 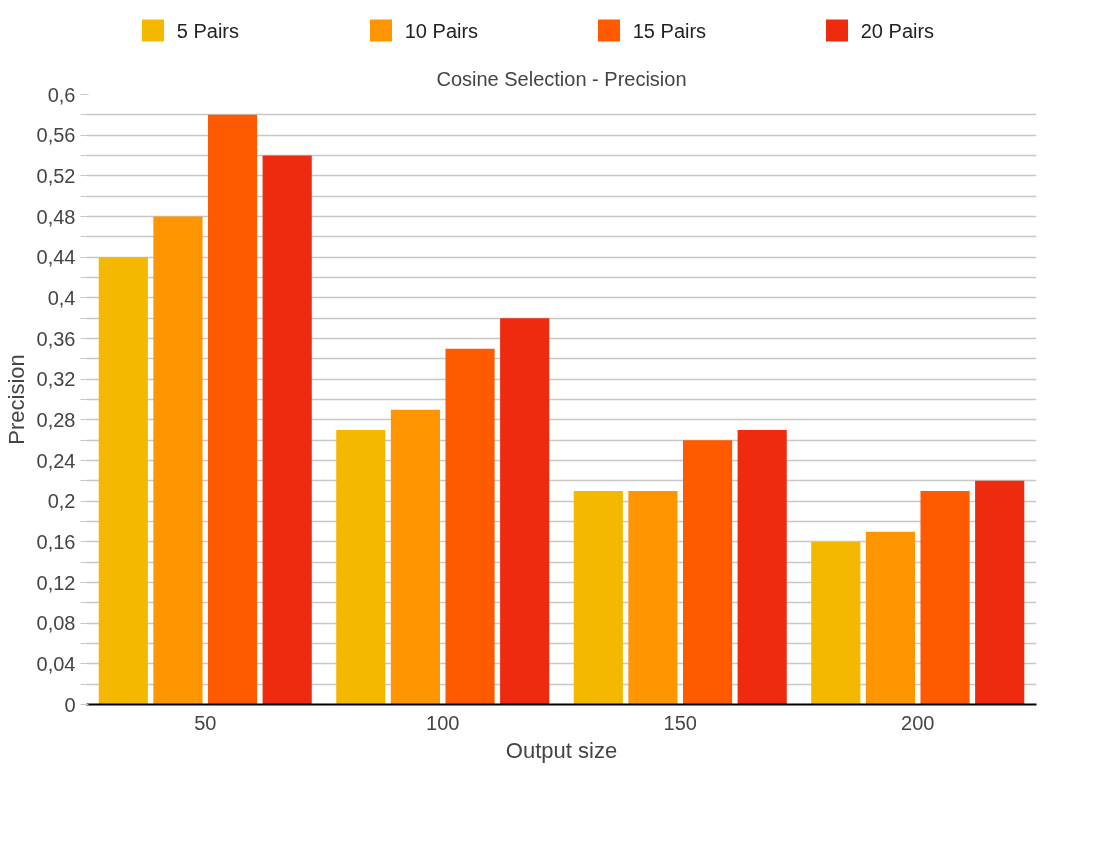 What do you see at coordinates (561, 78) in the screenshot?
I see `chart-title: Cosine Selection - Precision` at bounding box center [561, 78].